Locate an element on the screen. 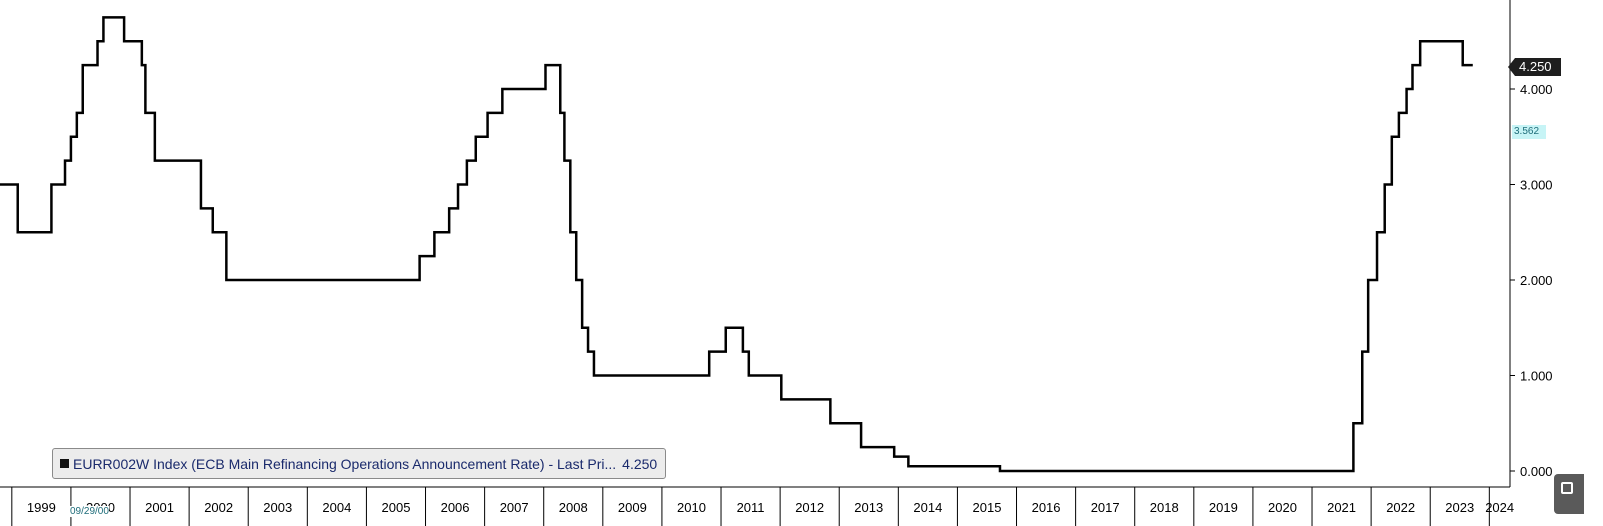 This screenshot has height=526, width=1603. x-tick-label: 1999 is located at coordinates (41, 507).